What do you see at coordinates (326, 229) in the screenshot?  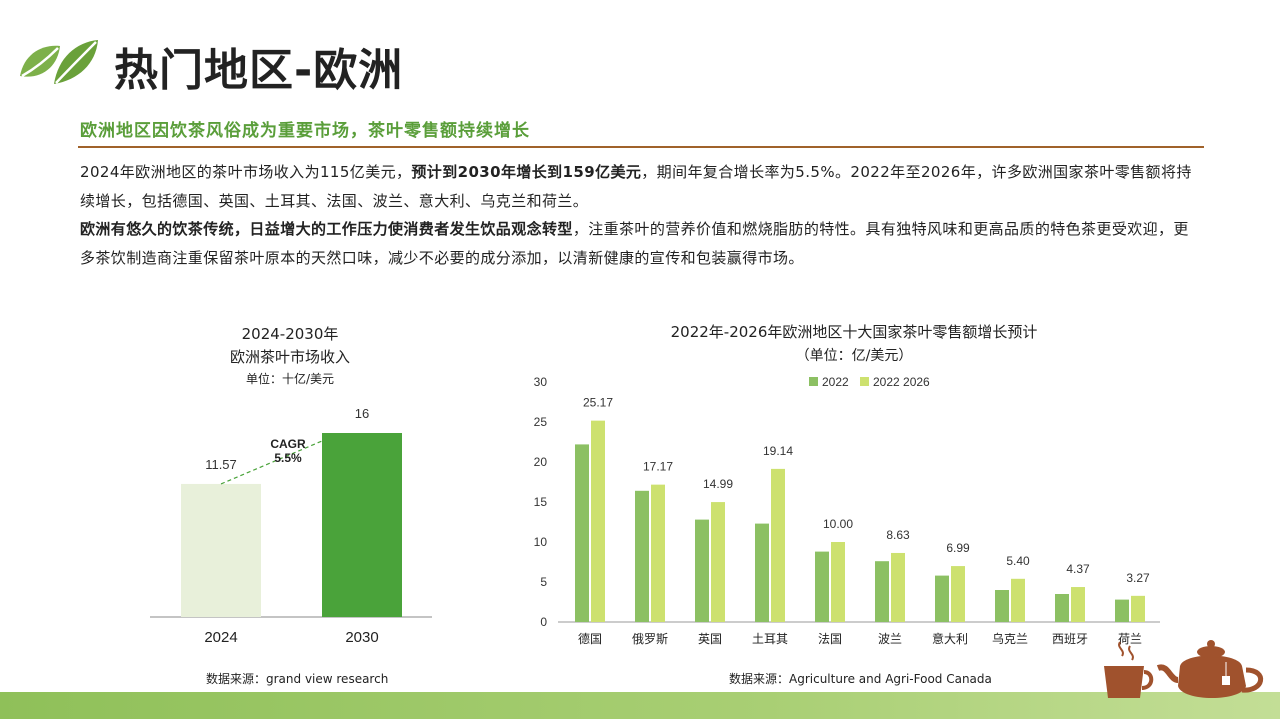 I see `p2-text-bold: 欧洲有悠久的饮茶传统，日益增大的工作压力使消费者发生饮品观念转型` at bounding box center [326, 229].